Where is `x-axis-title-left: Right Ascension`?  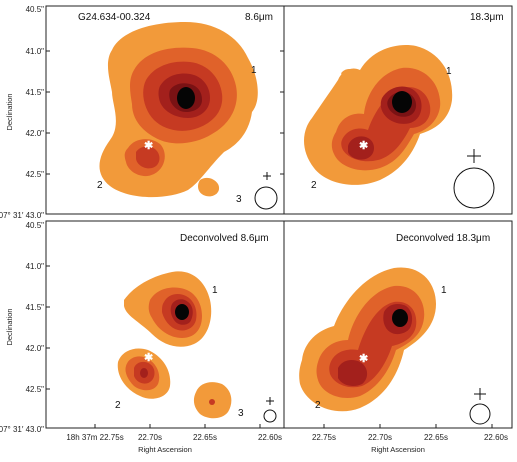
x-axis-title-left: Right Ascension is located at coordinates (165, 449).